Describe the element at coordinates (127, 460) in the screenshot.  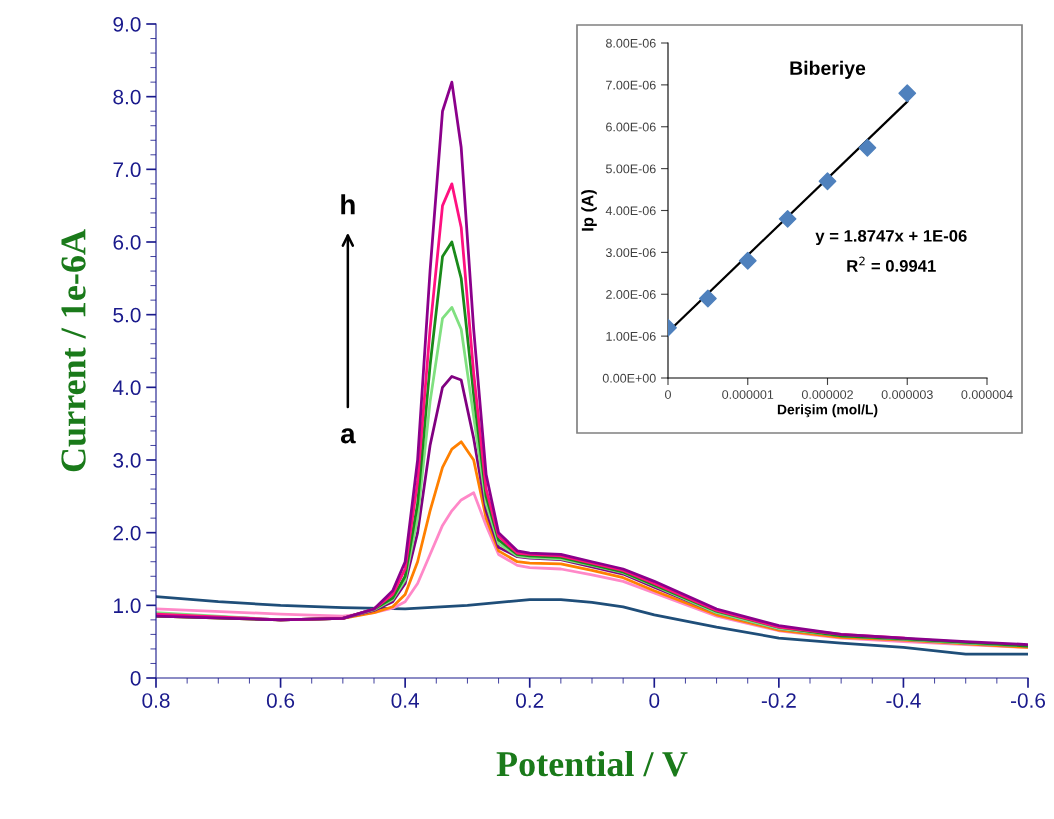
I see `y-tick-label: 3.0` at that location.